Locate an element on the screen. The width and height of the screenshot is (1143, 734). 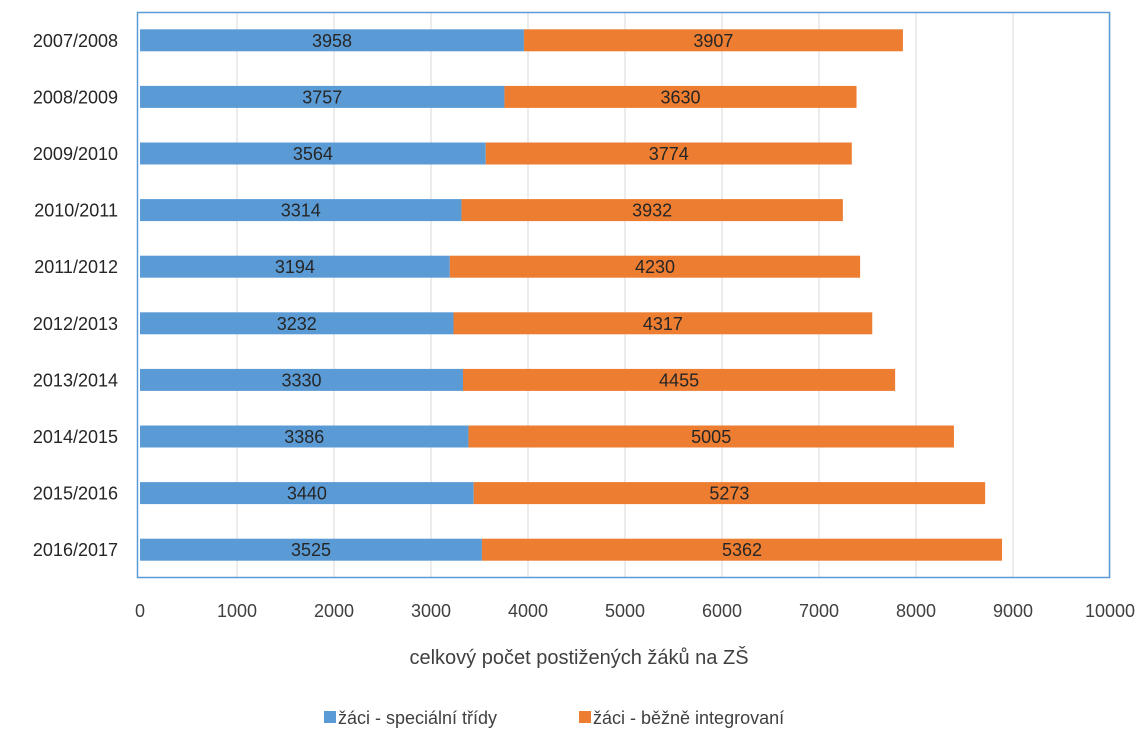
x-tick-label: 5000 is located at coordinates (625, 611).